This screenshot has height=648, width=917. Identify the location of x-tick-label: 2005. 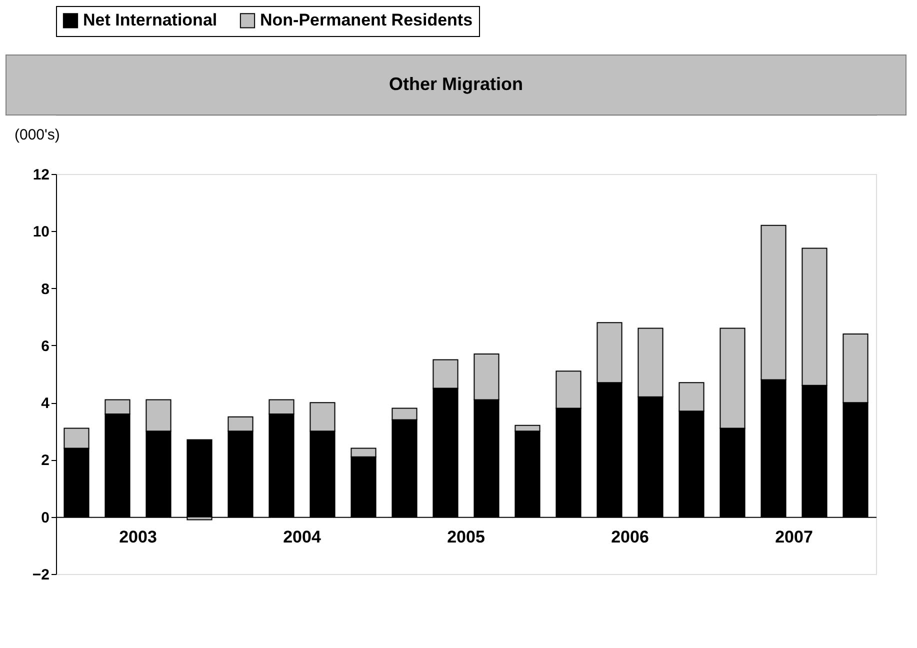
(466, 536).